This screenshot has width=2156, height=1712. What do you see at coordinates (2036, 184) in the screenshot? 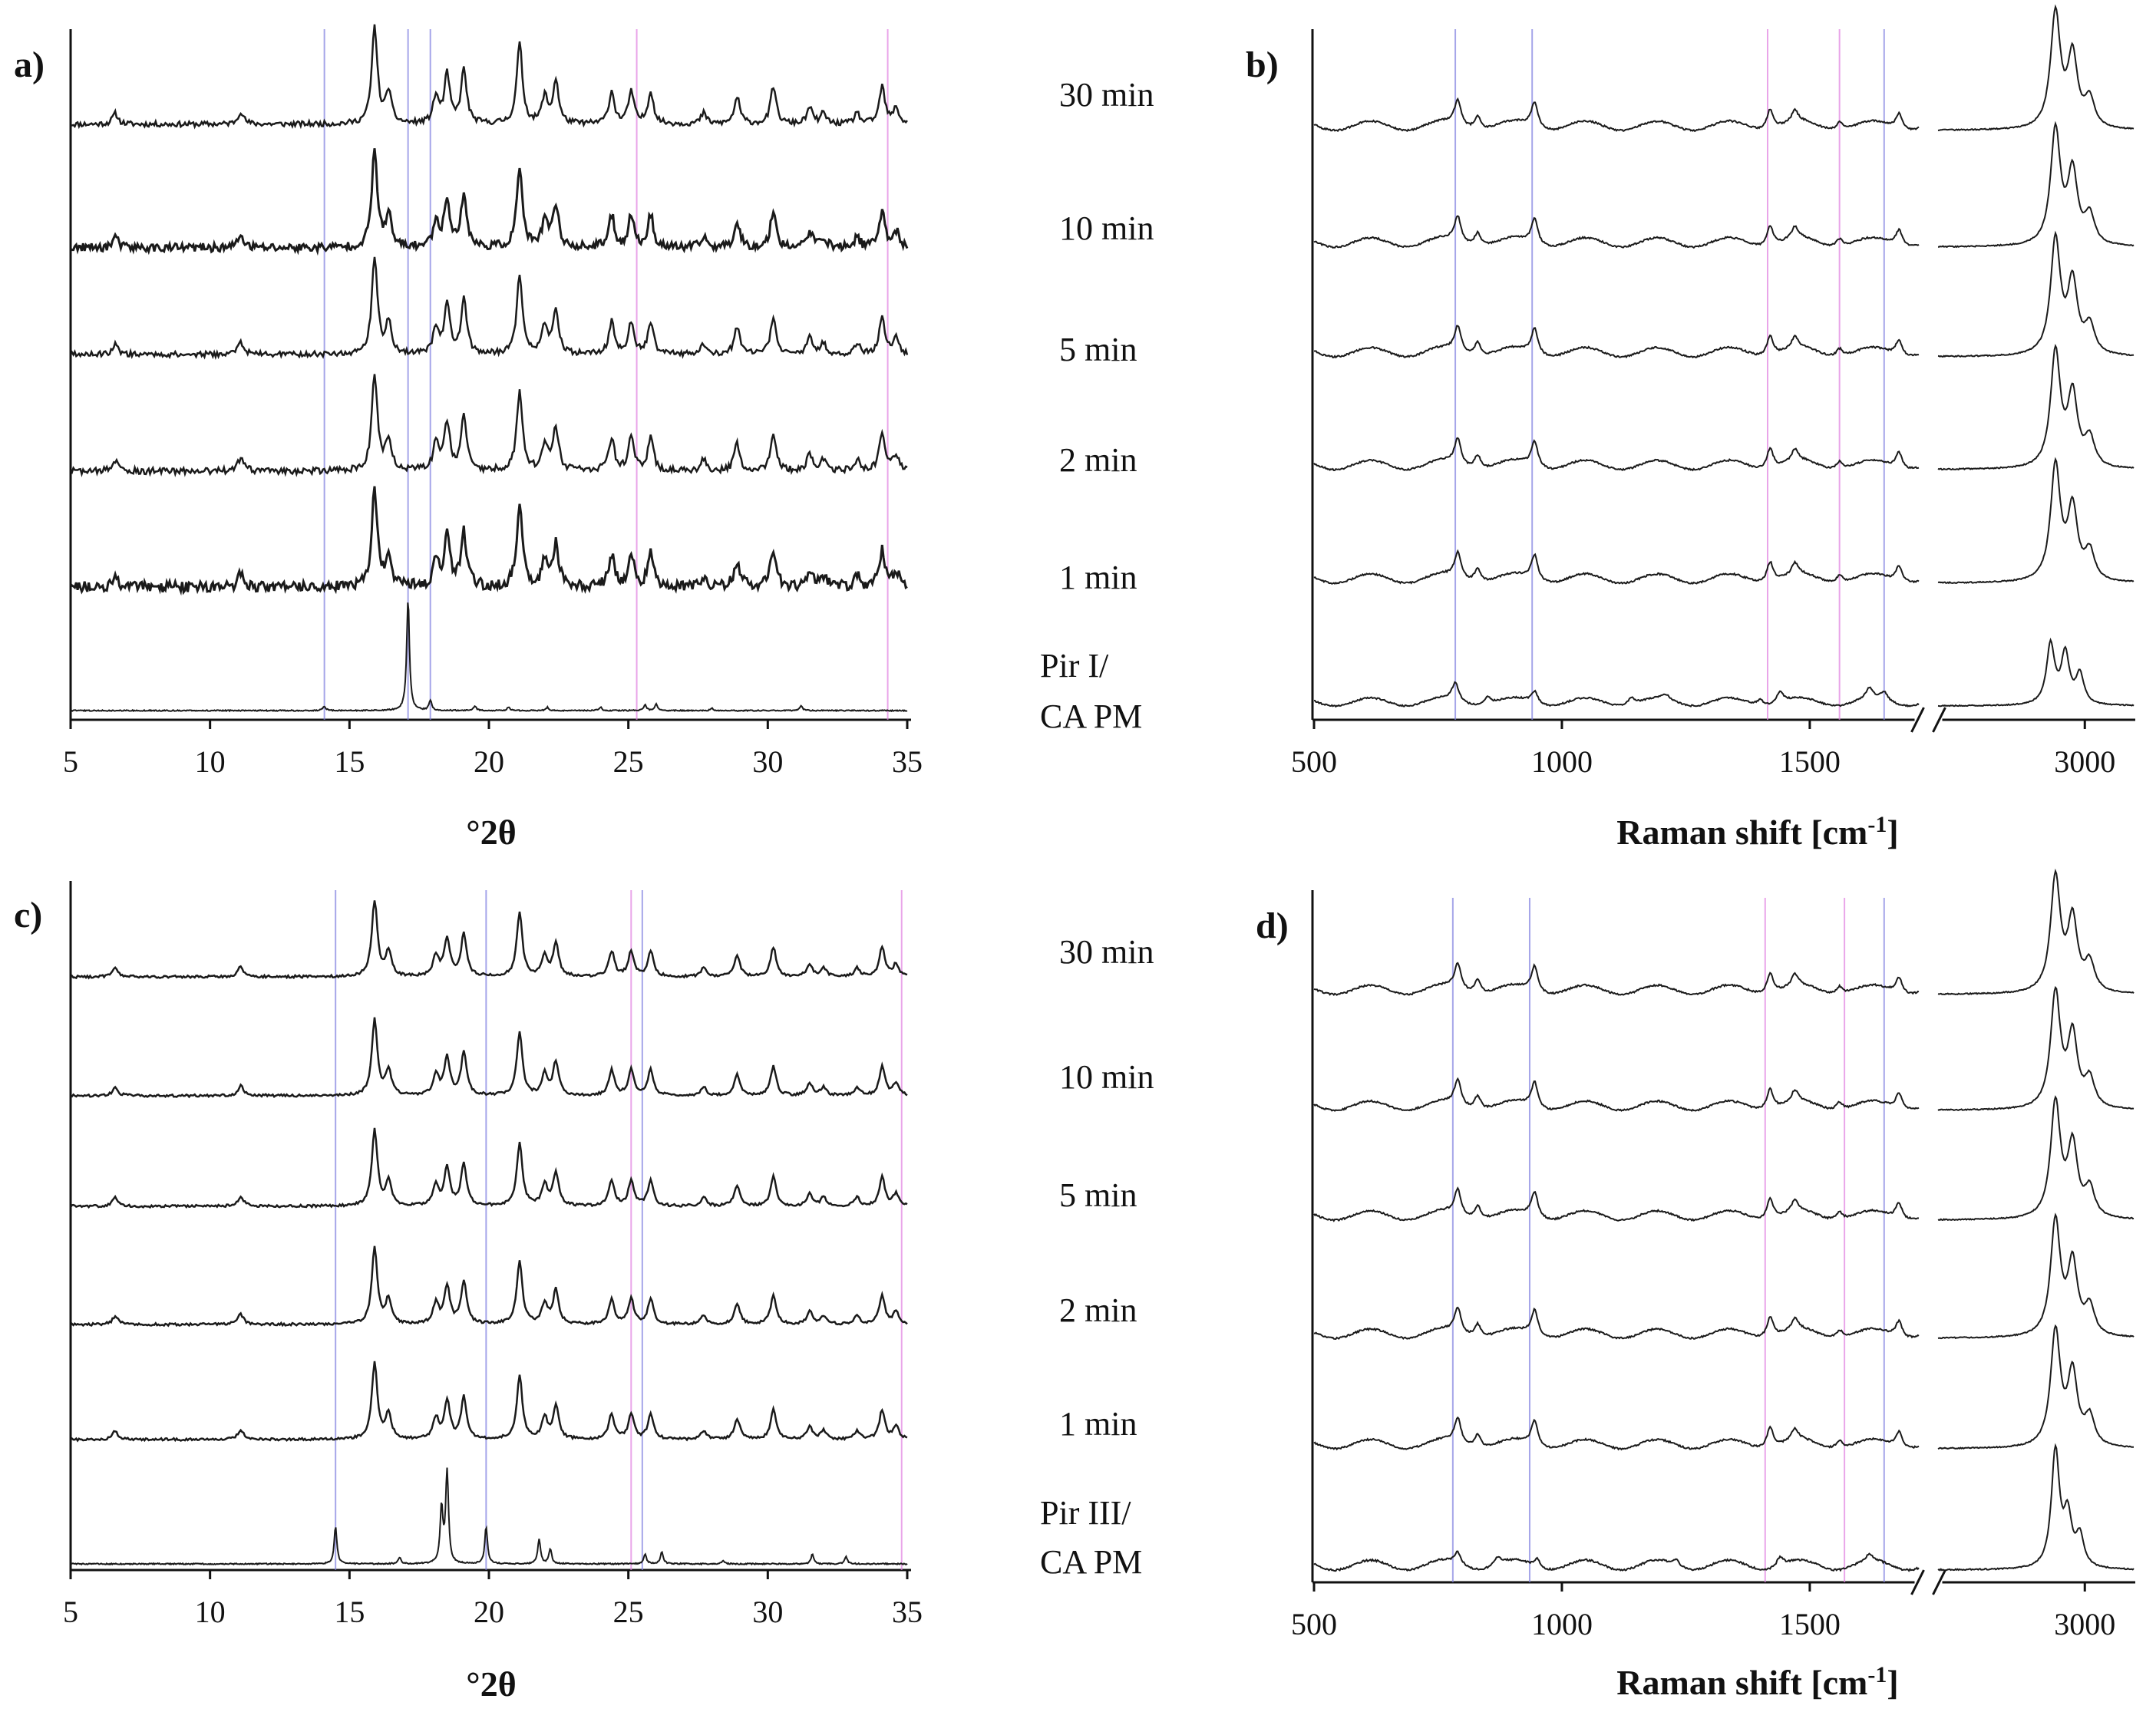
I see `panel-b-trace-1-high` at bounding box center [2036, 184].